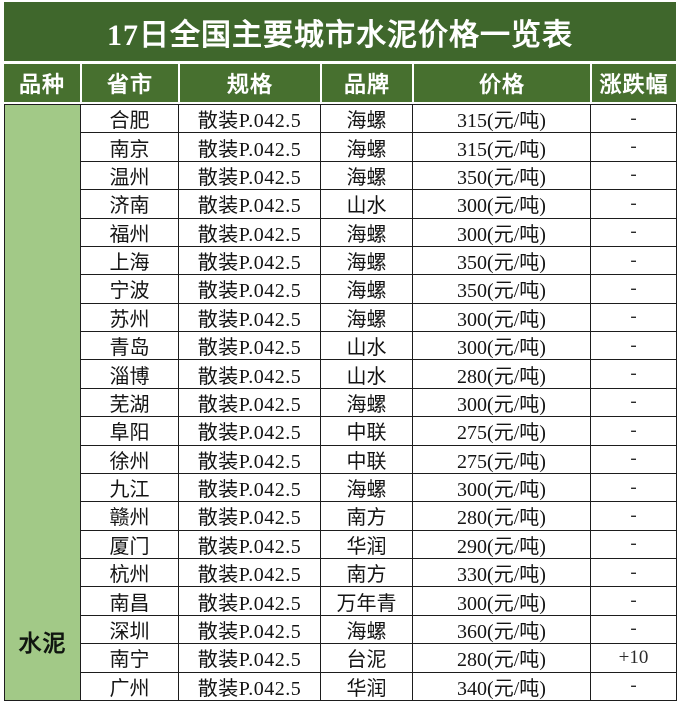  What do you see at coordinates (367, 658) in the screenshot?
I see `brand-cell: 台泥` at bounding box center [367, 658].